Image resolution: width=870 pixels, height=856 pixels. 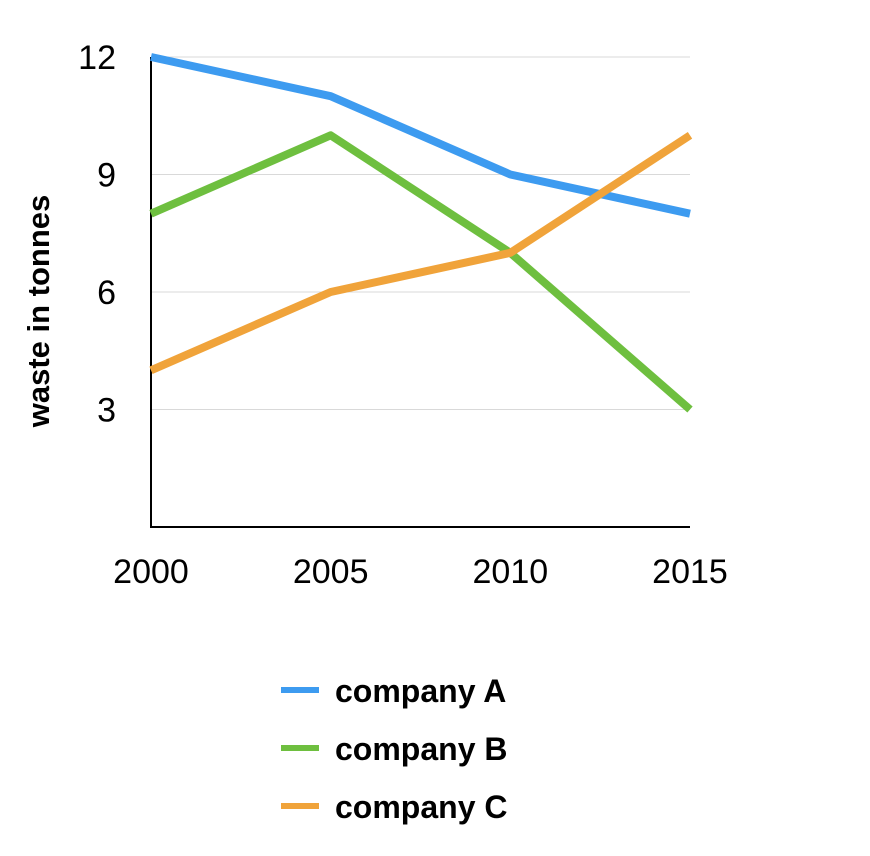 I want to click on legend-item: company B, so click(x=394, y=749).